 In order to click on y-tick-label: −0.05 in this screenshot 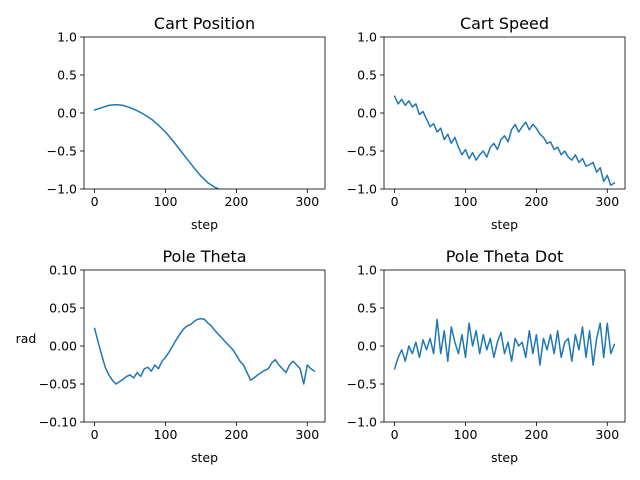, I will do `click(58, 384)`.